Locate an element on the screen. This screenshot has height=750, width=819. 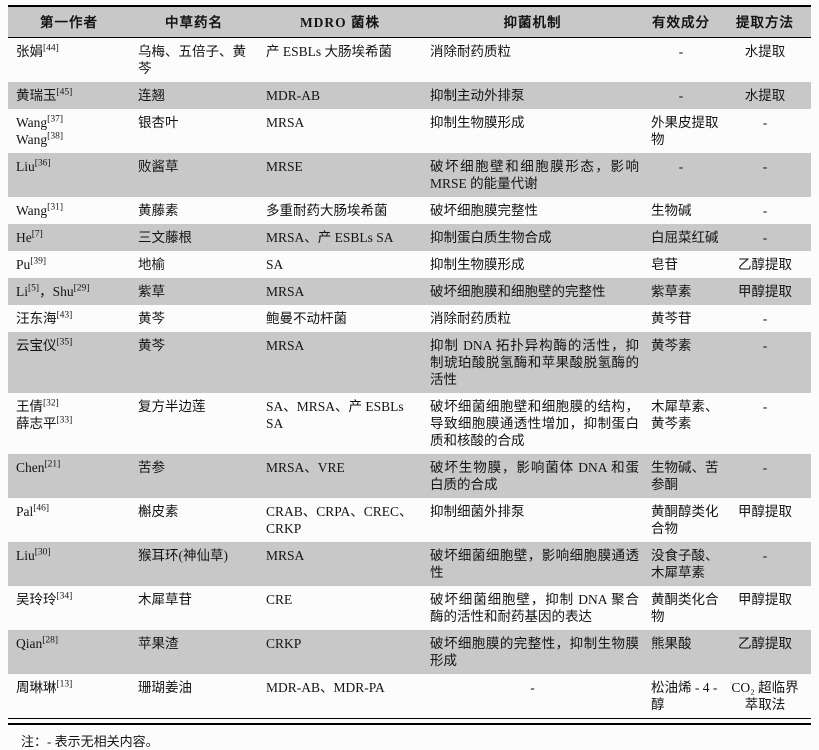
cell-ingredient: 外果皮提取物 is located at coordinates (685, 131).